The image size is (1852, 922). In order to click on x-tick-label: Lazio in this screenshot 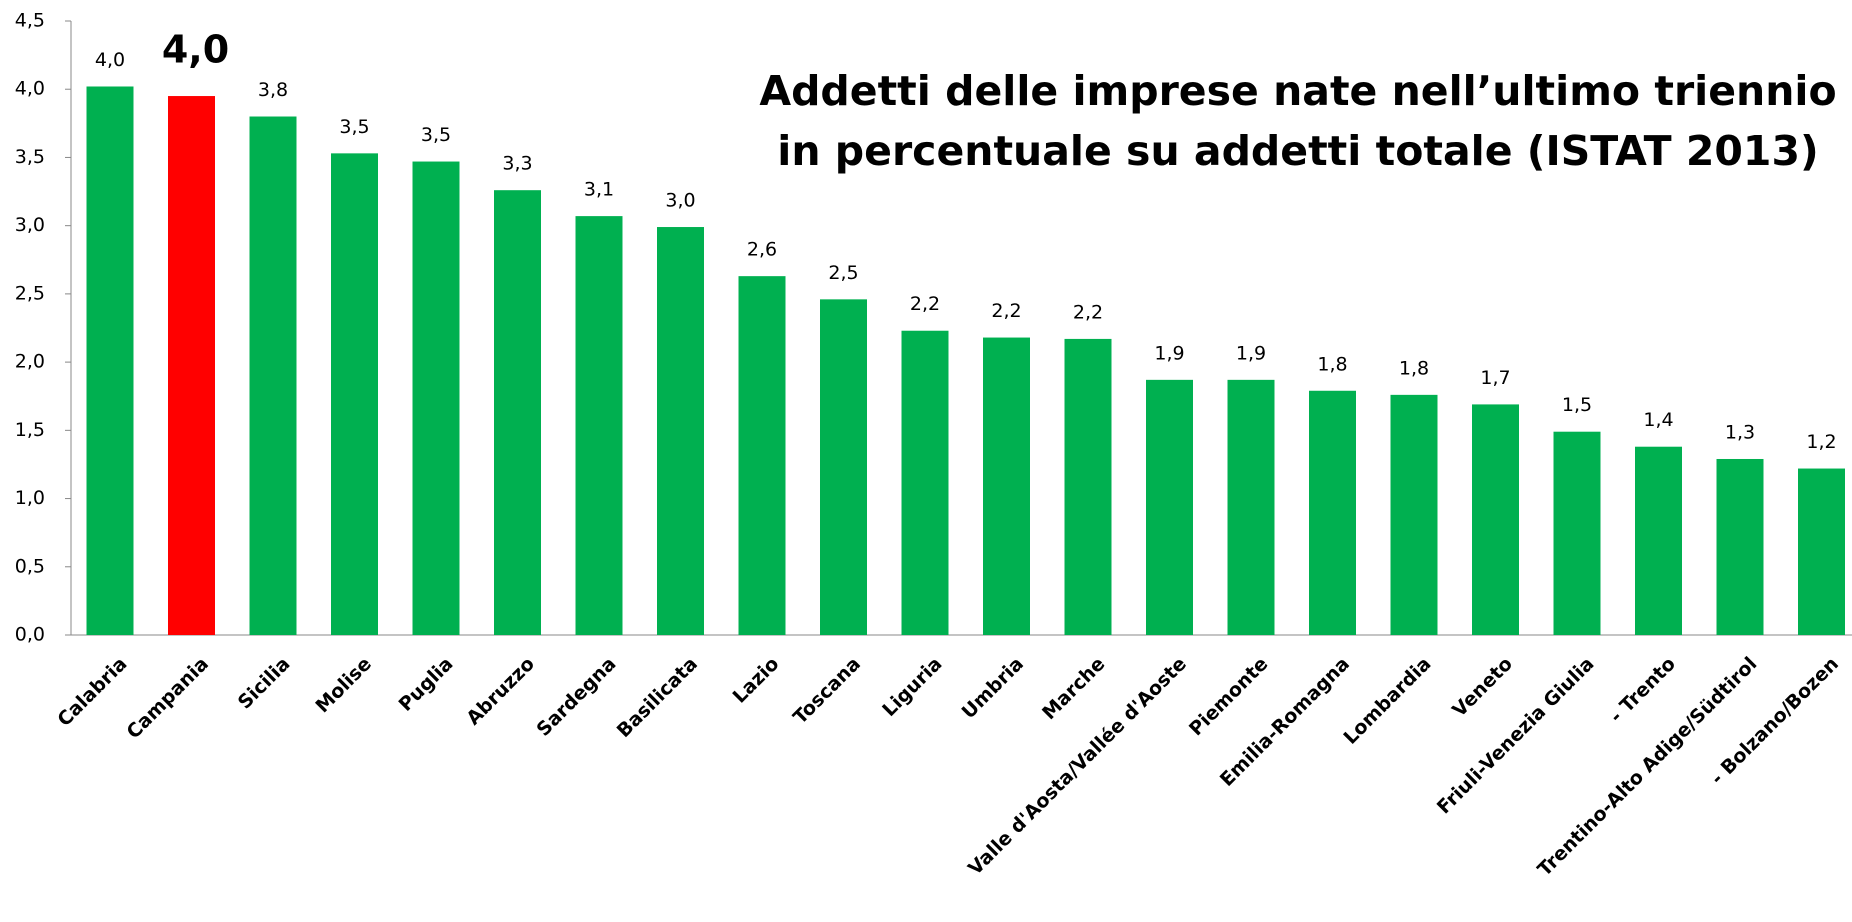, I will do `click(756, 680)`.